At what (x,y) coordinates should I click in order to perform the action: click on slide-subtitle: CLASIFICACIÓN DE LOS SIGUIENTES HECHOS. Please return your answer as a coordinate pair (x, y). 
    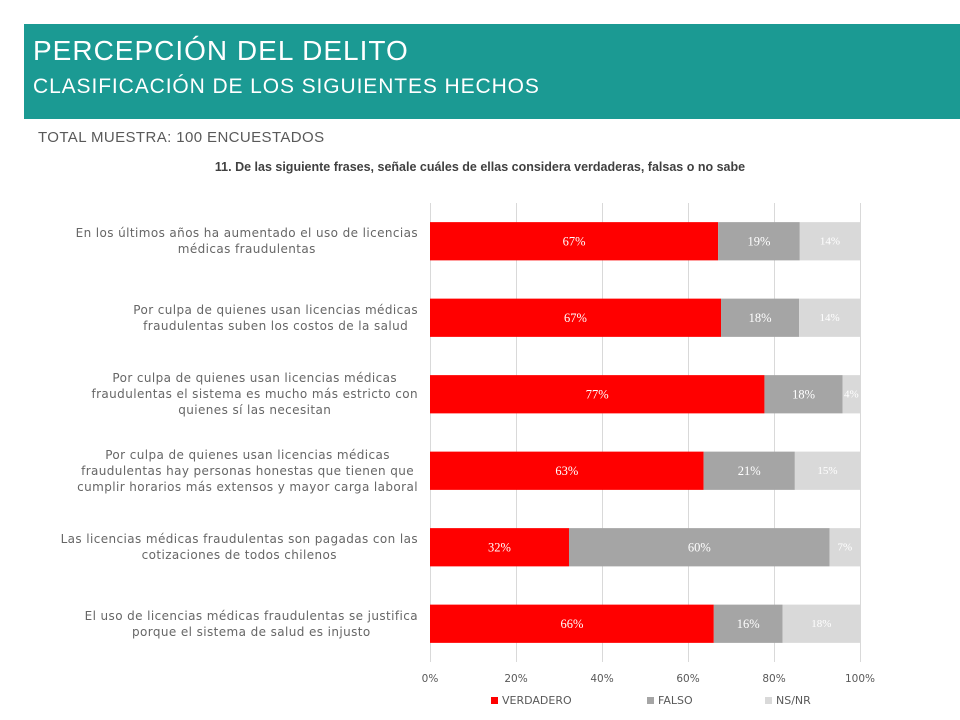
    Looking at the image, I should click on (286, 86).